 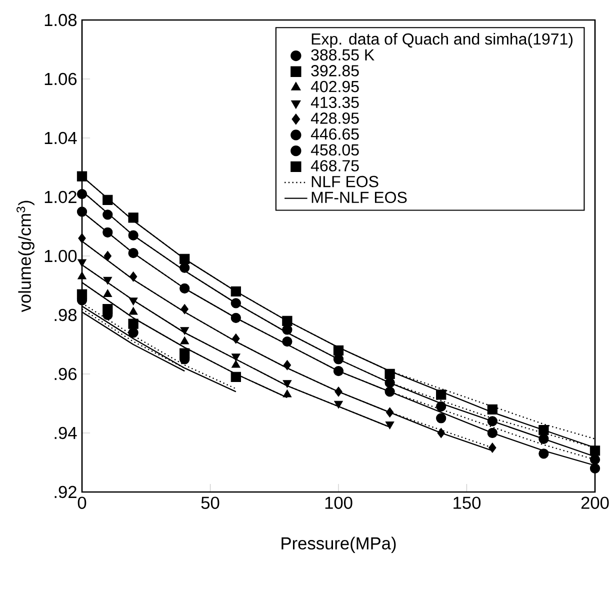 What do you see at coordinates (334, 166) in the screenshot?
I see `legend-label: 468.75` at bounding box center [334, 166].